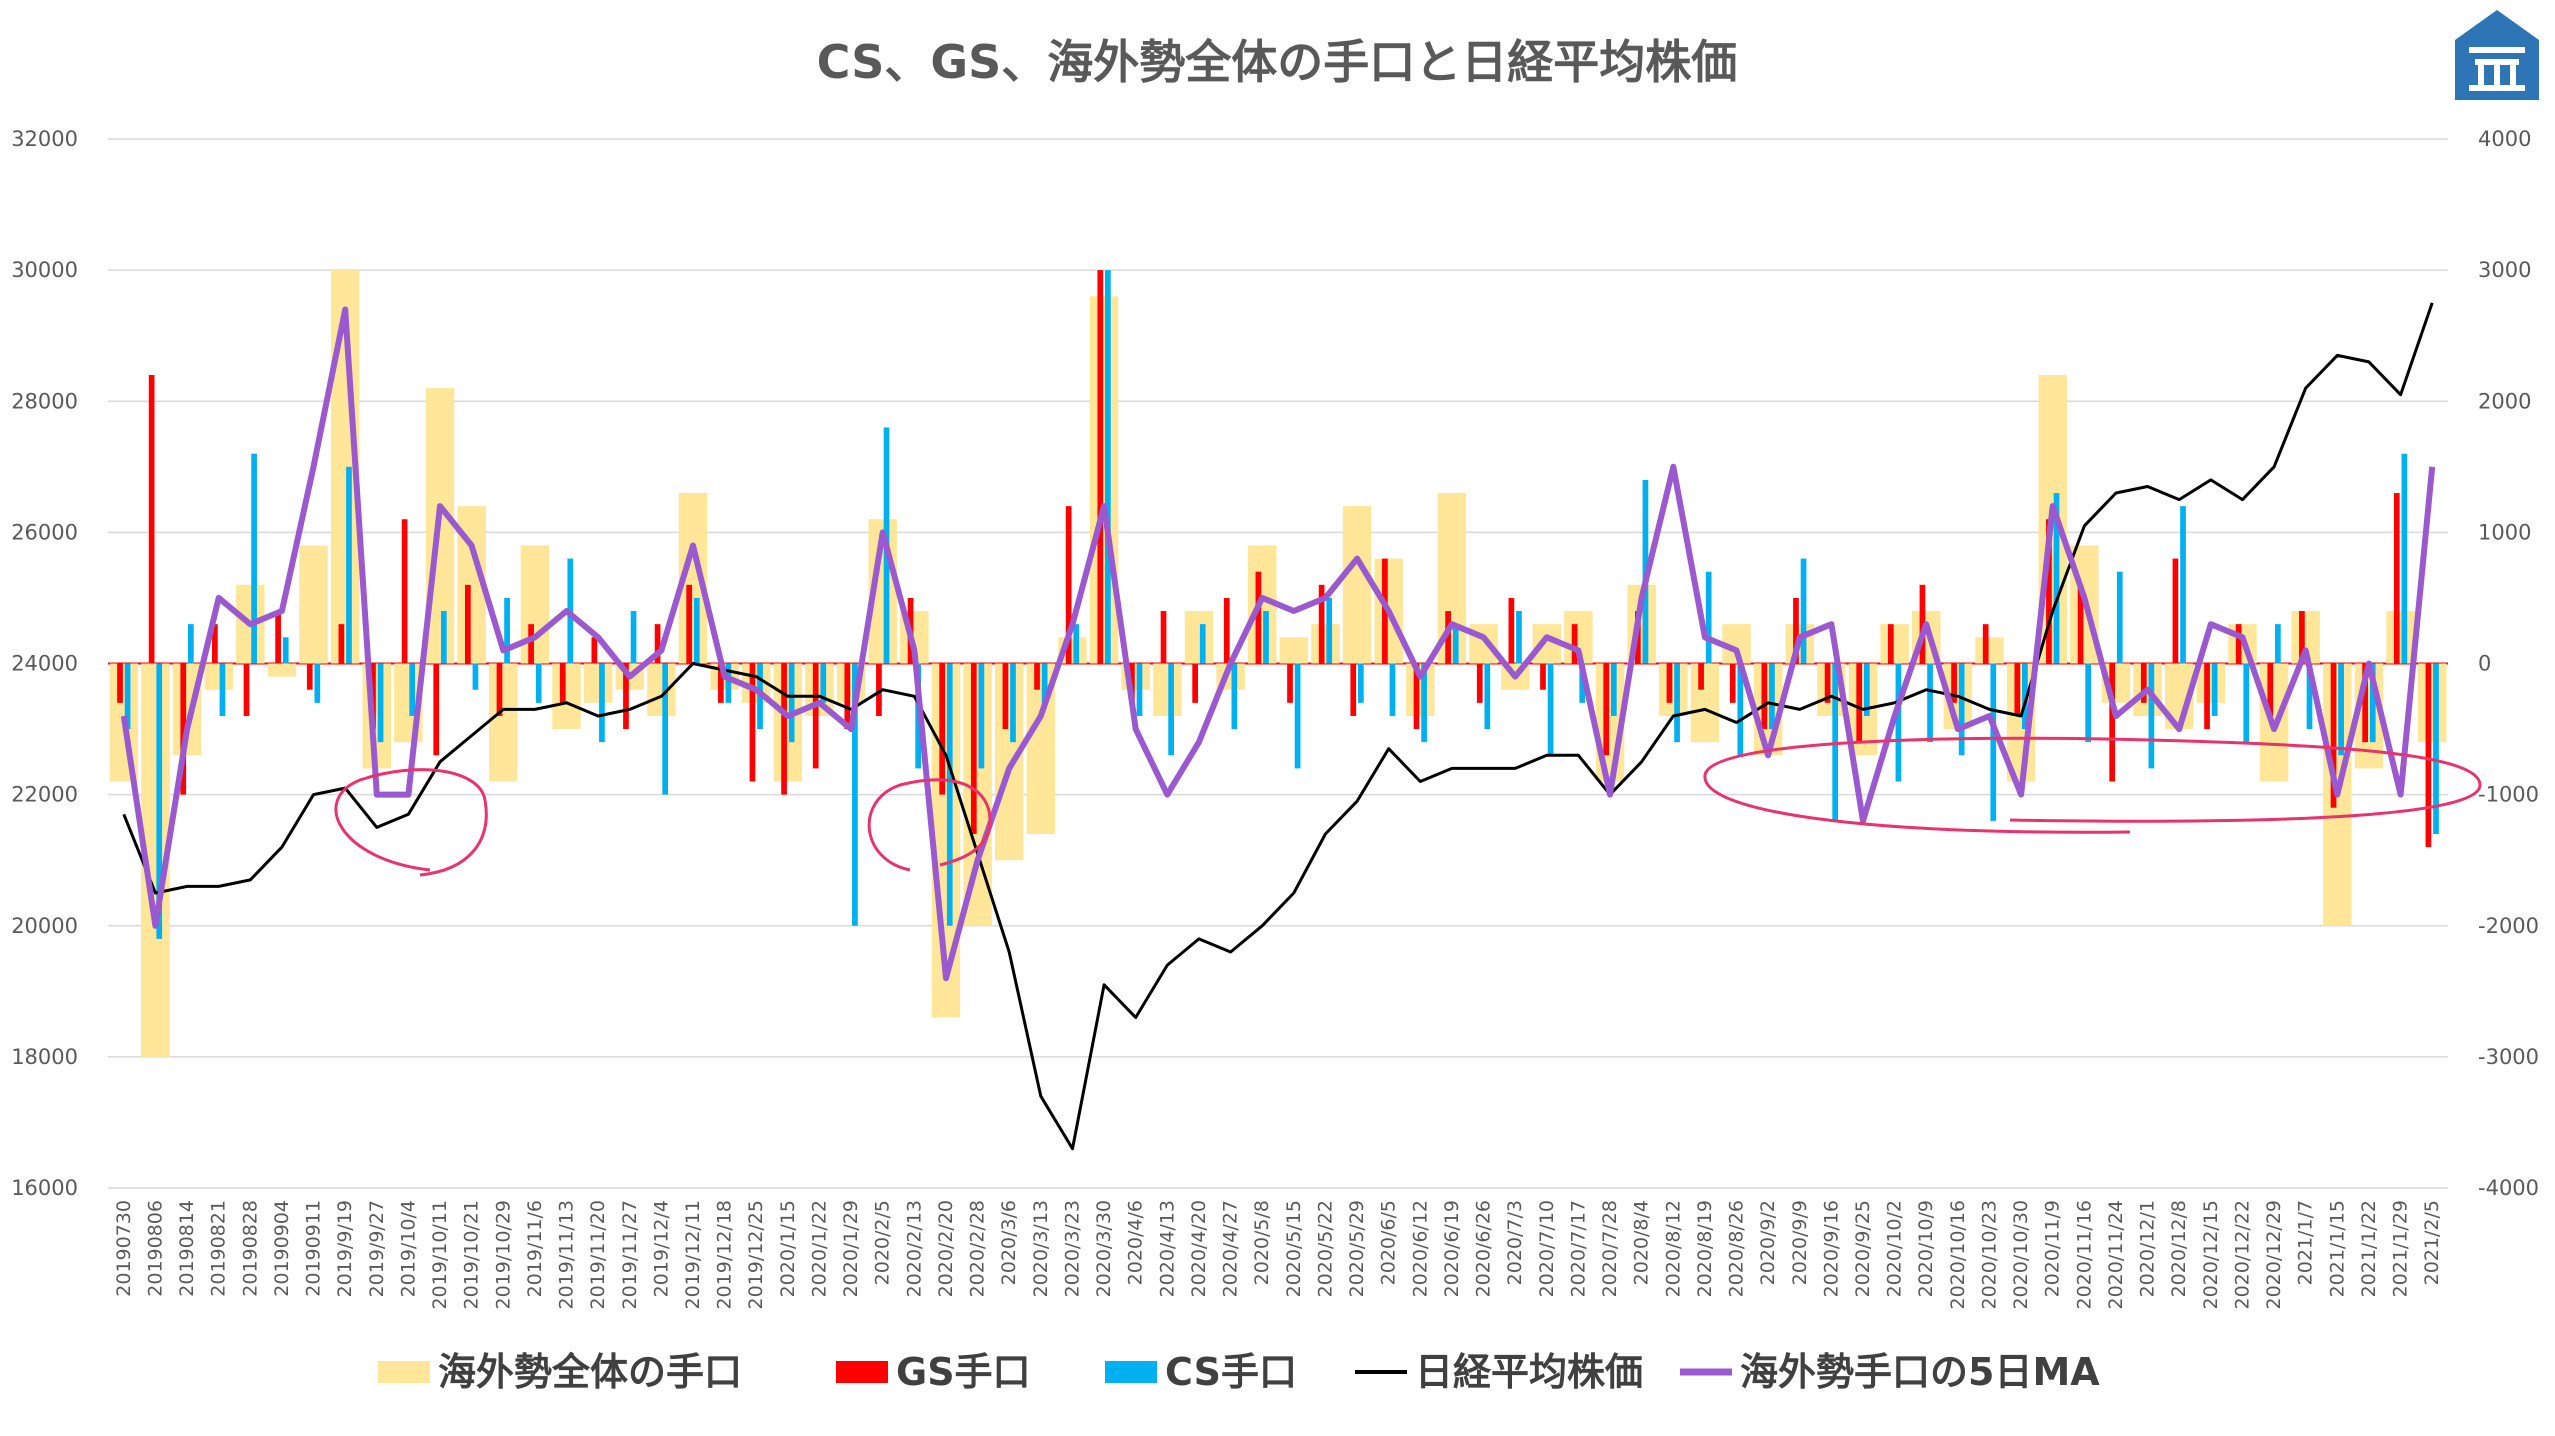  Describe the element at coordinates (788, 1248) in the screenshot. I see `x-tick-label: 2020/1/15` at that location.